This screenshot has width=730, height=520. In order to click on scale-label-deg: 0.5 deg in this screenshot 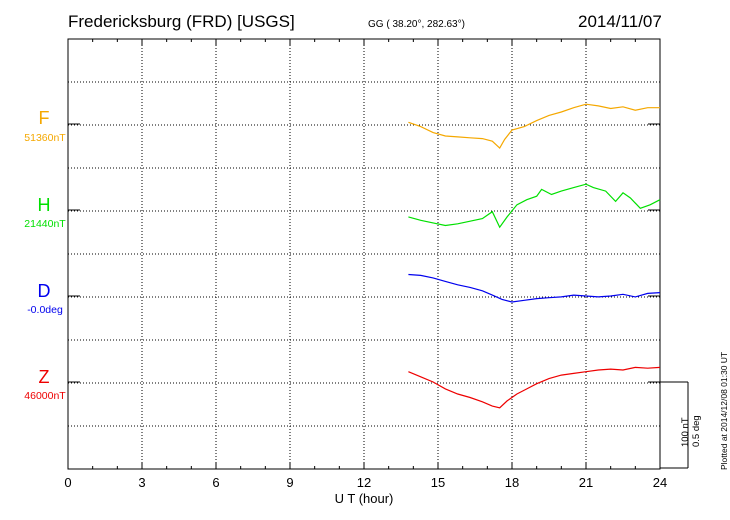, I will do `click(696, 431)`.